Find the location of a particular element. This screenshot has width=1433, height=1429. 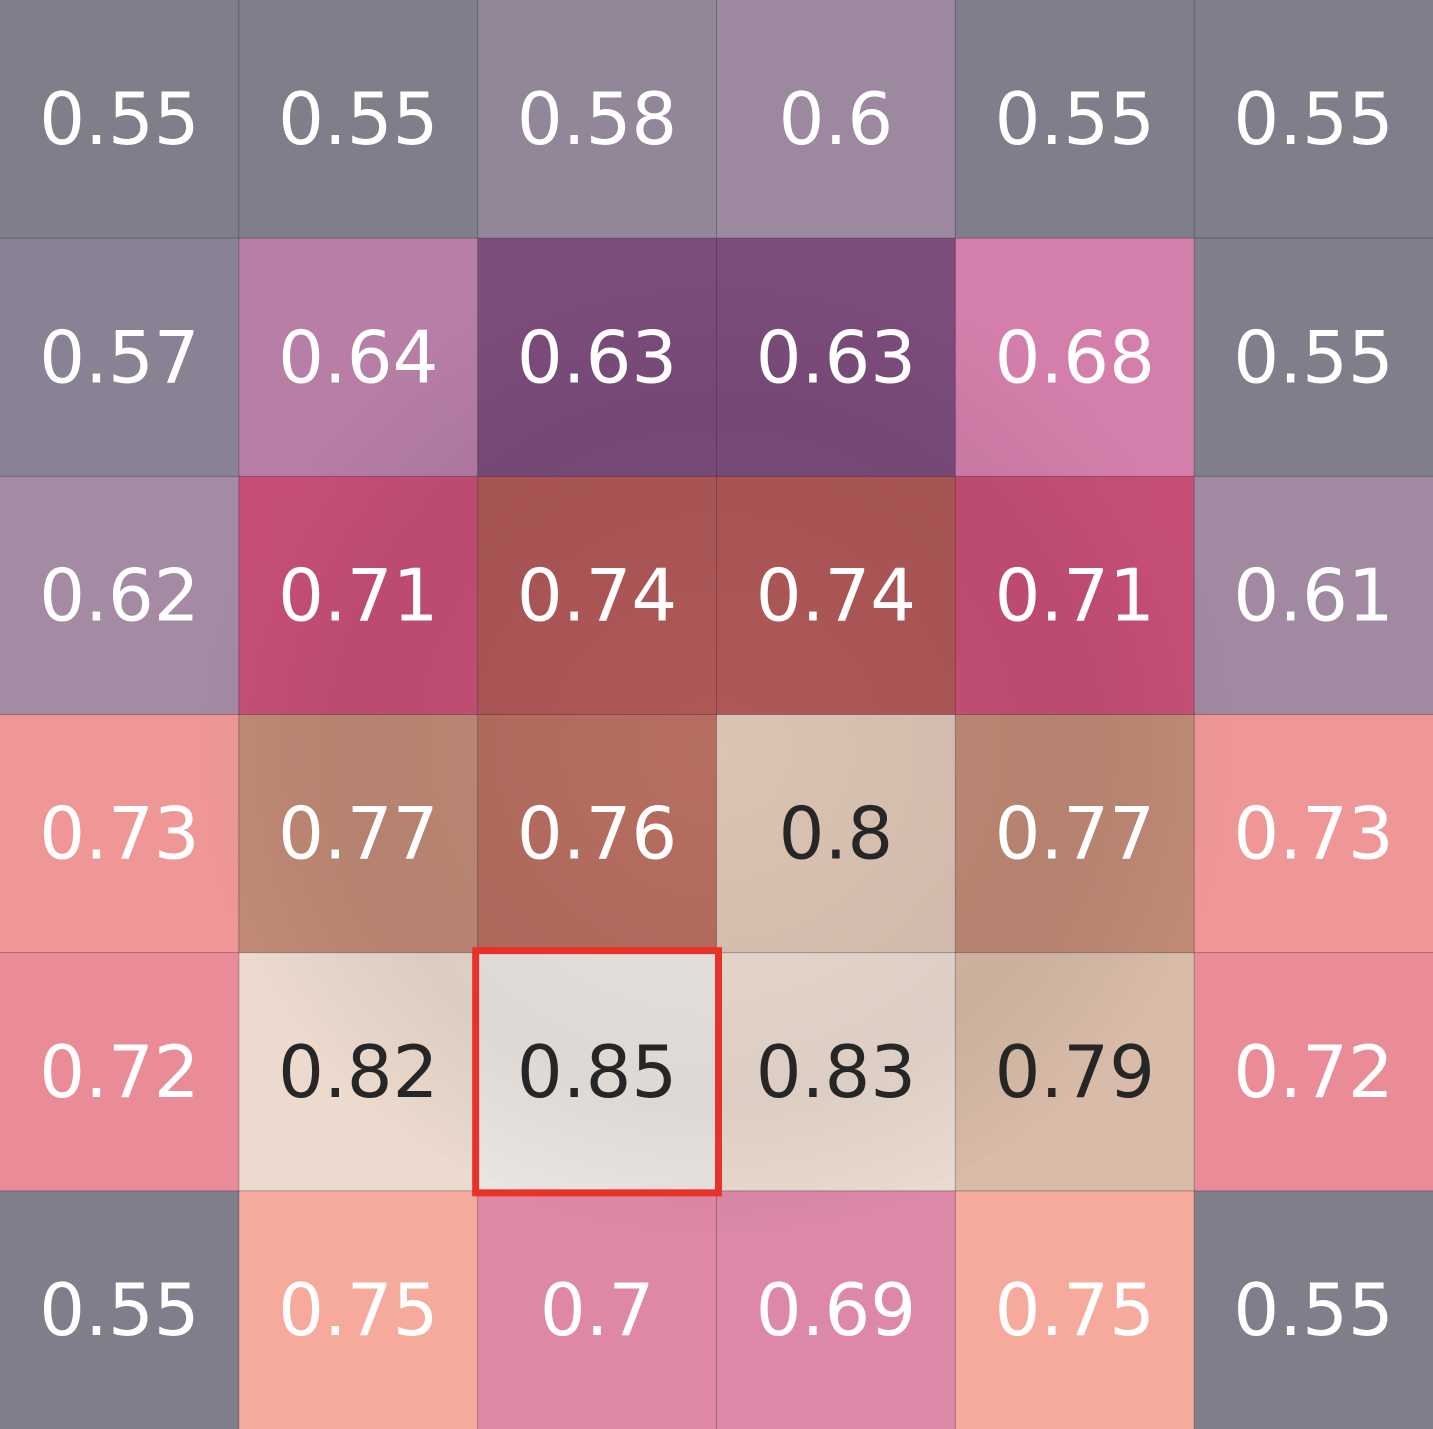

heatmap-label-r5-c5: 0.55 is located at coordinates (1313, 1310).